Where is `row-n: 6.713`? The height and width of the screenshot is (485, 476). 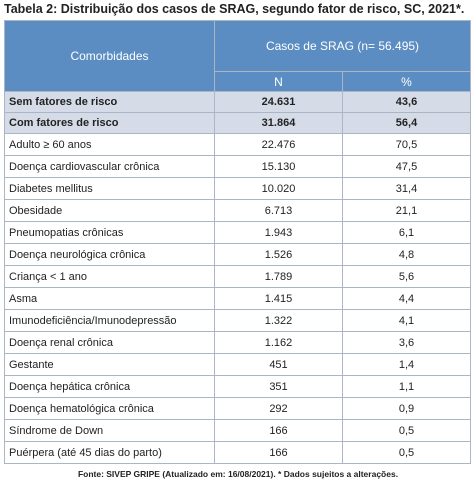 row-n: 6.713 is located at coordinates (278, 210).